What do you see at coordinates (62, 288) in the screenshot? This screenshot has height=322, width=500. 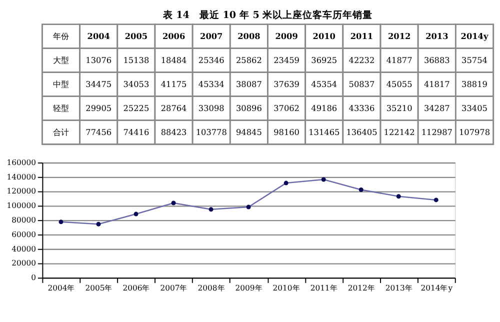 I see `x-tick-label: 2004年` at bounding box center [62, 288].